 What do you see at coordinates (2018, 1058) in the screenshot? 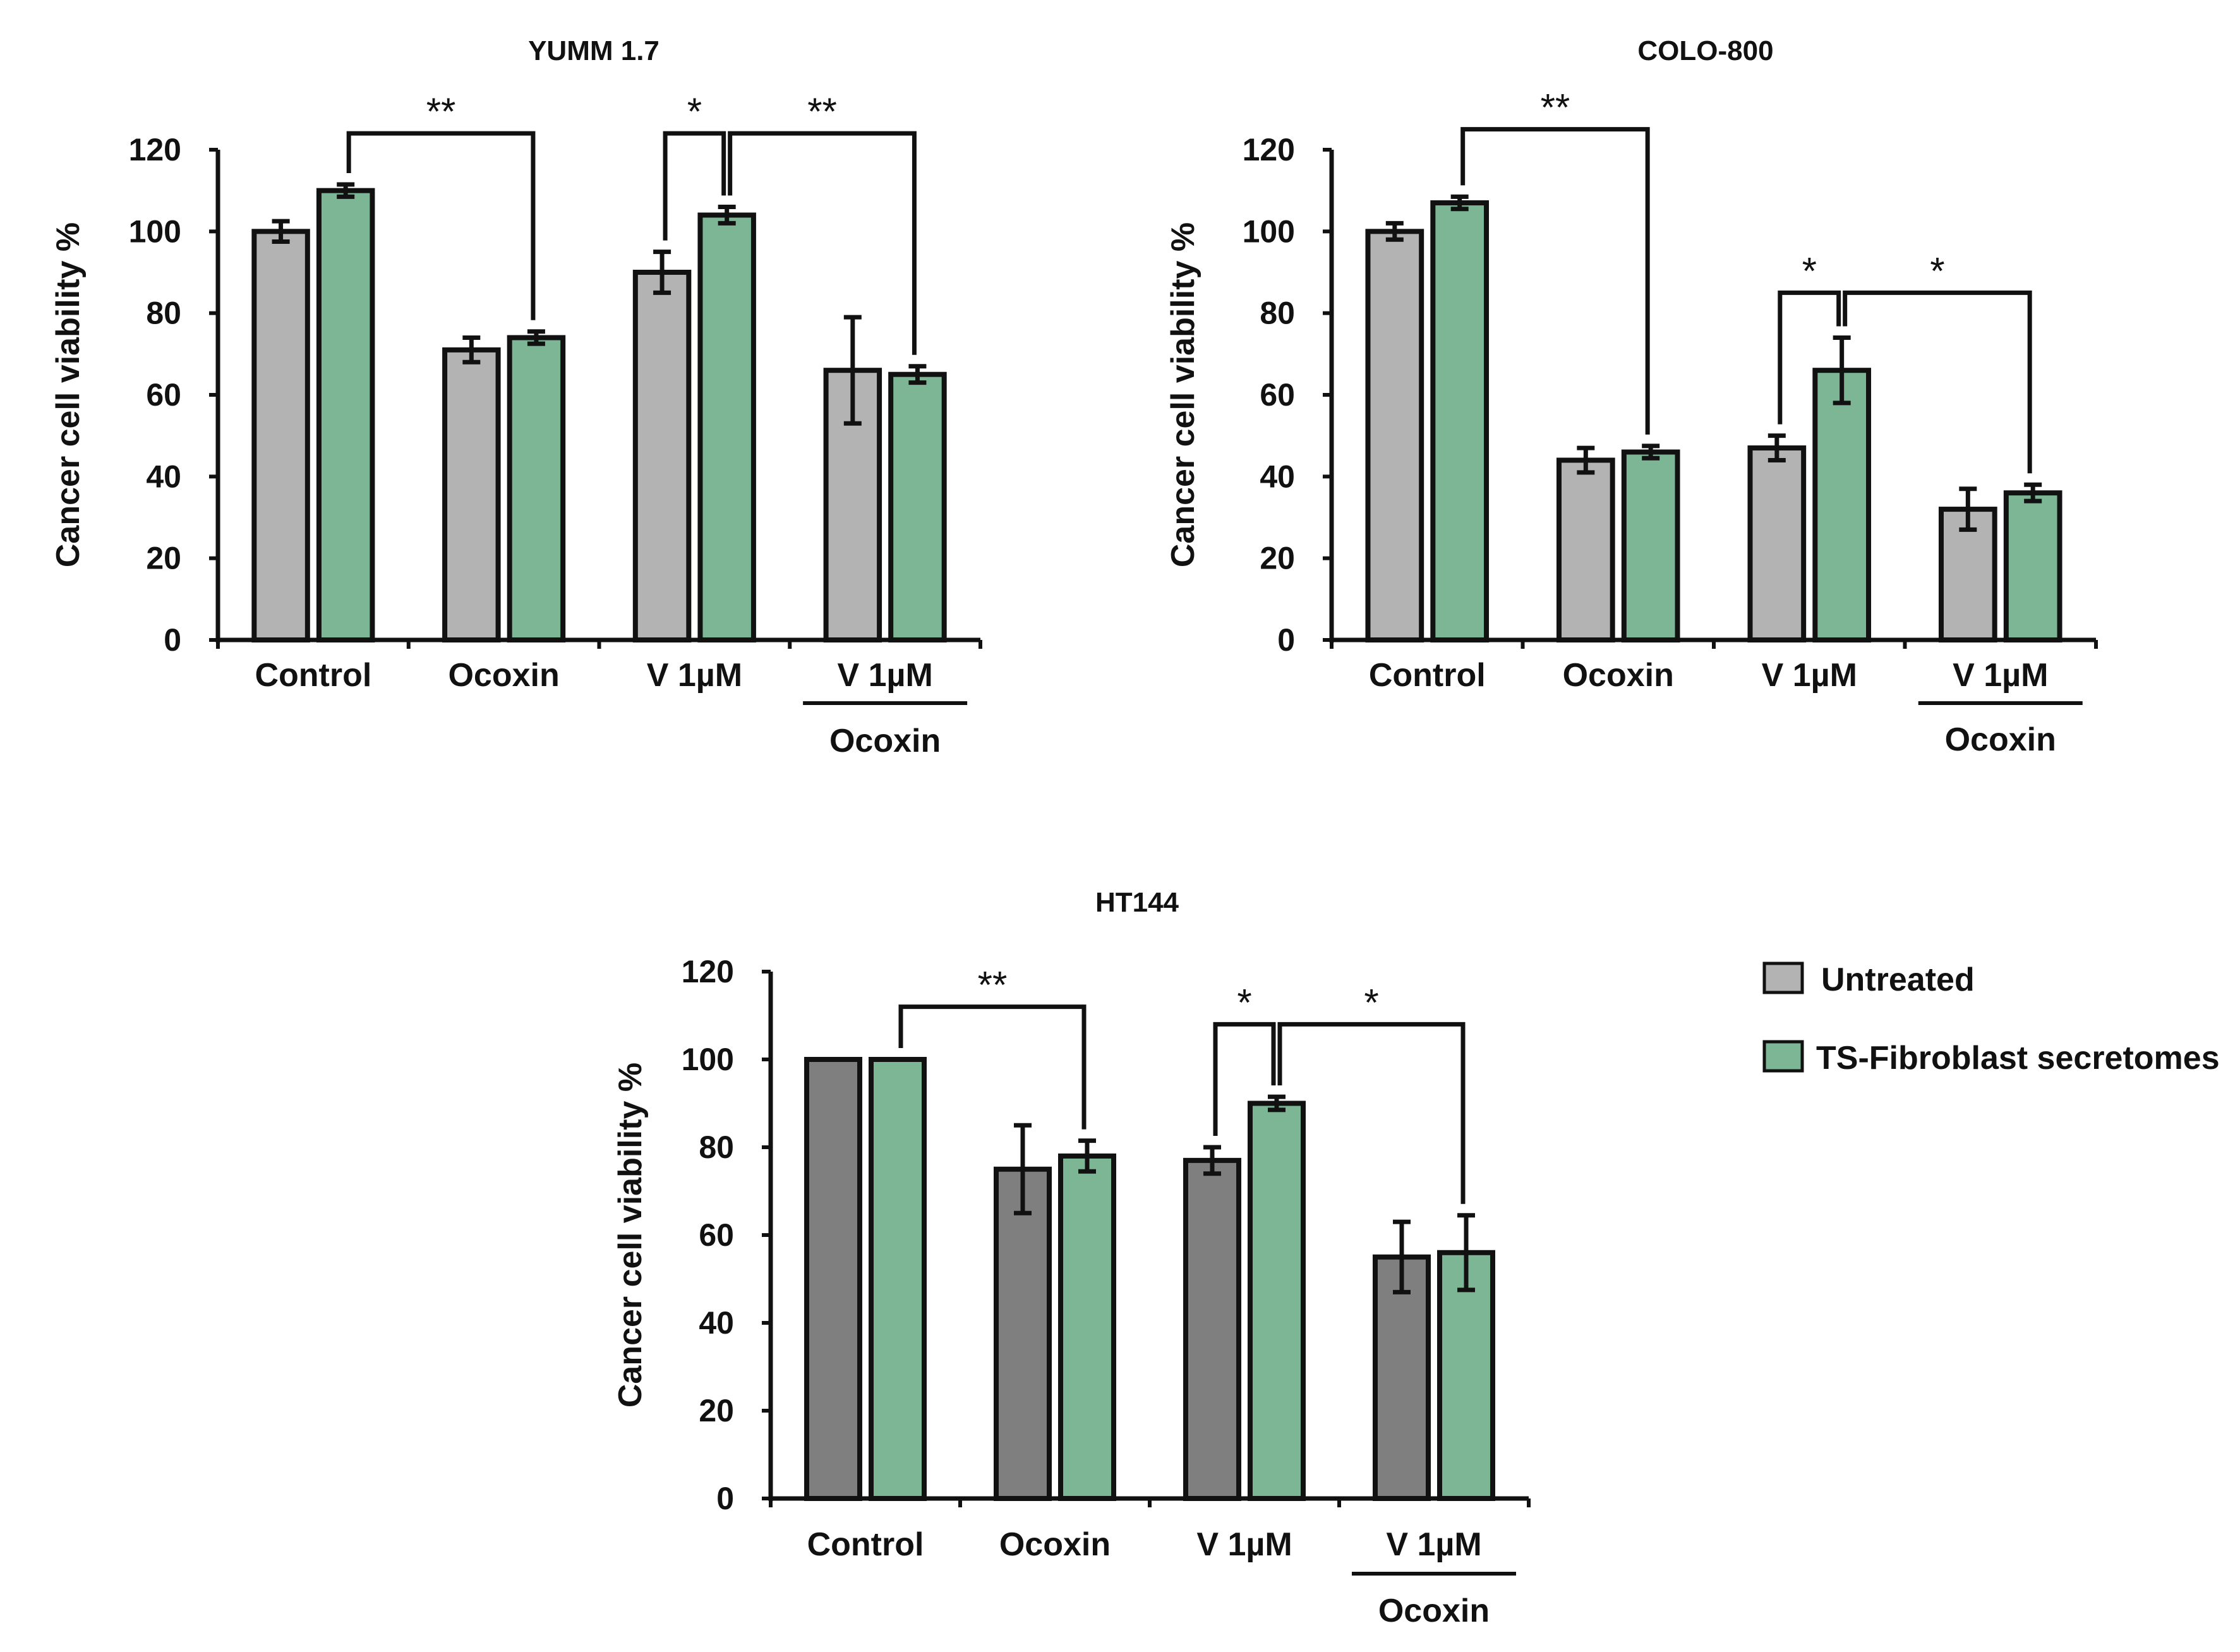
I see `legend-label-secretomes: TS-Fibroblast secretomes` at bounding box center [2018, 1058].